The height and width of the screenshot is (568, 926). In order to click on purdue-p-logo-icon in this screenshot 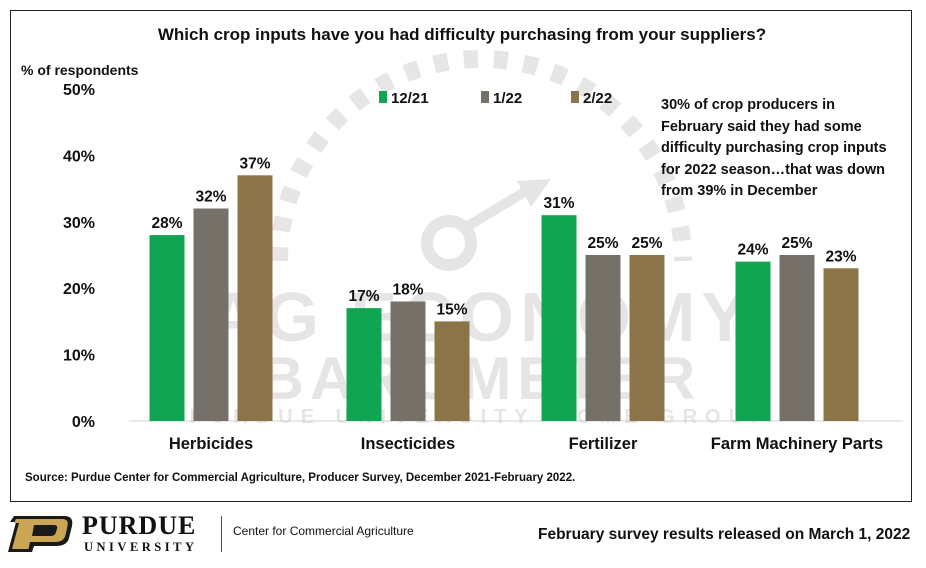, I will do `click(40, 534)`.